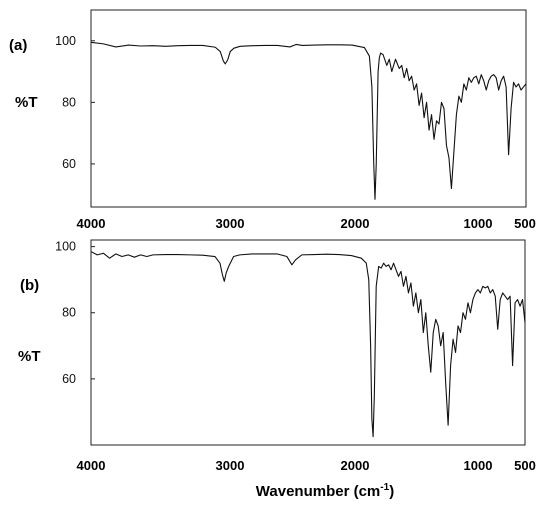 The height and width of the screenshot is (508, 550). I want to click on panel-a-label: (a), so click(18, 45).